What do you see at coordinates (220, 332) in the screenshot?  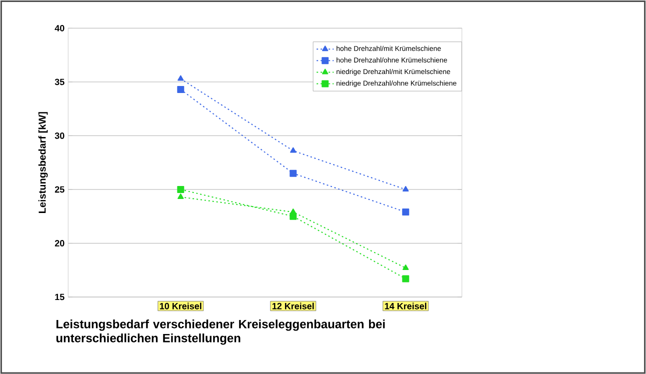 I see `text: Leistungsbedarf verschiedener Kreiseleggenbauarten bei unterschiedlichen Einstellungen` at bounding box center [220, 332].